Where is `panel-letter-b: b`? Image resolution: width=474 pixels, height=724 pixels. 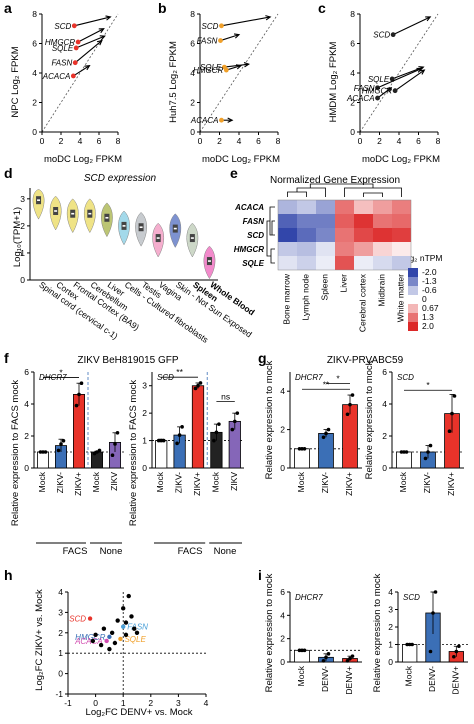
panel-letter-b: b is located at coordinates (162, 8).